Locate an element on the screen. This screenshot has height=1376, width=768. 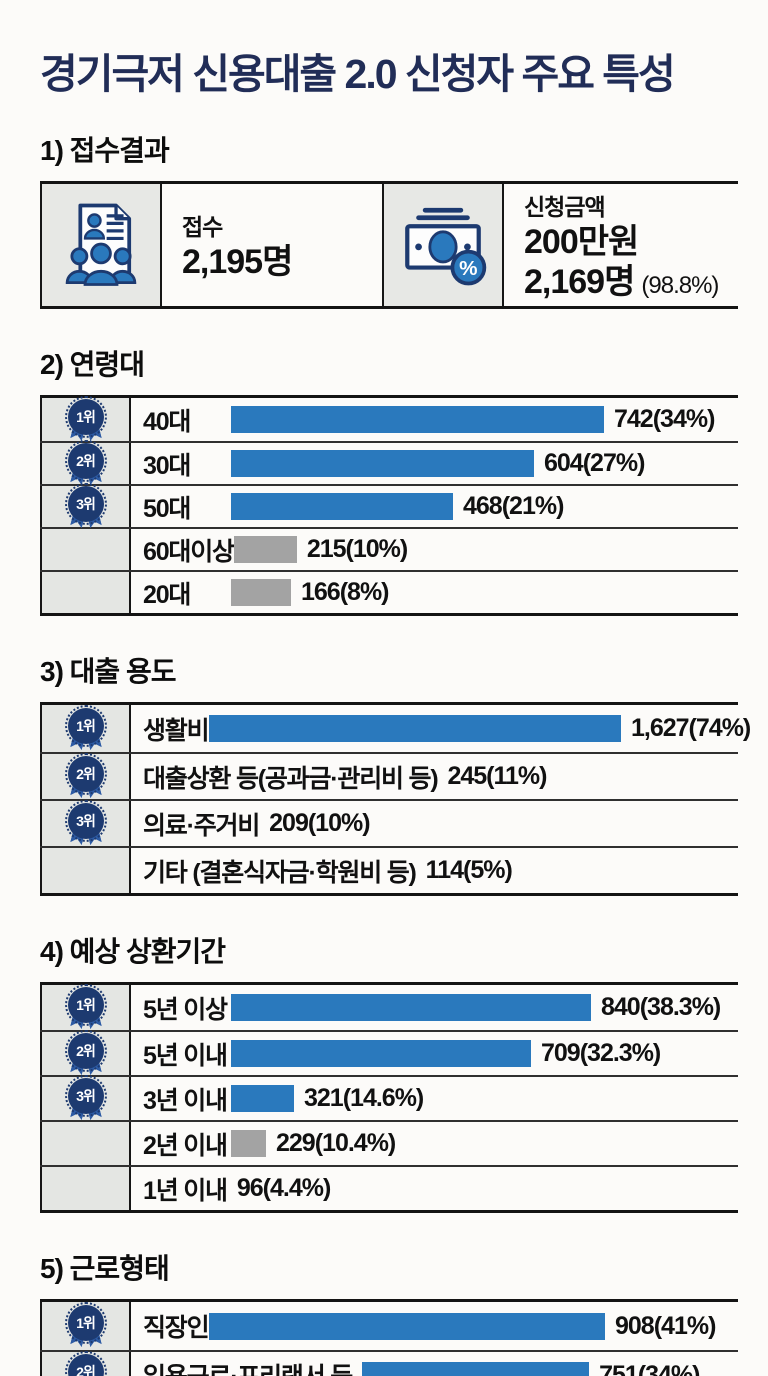
section-heading-repayment: 4) 예상 상환기간 is located at coordinates (133, 952).